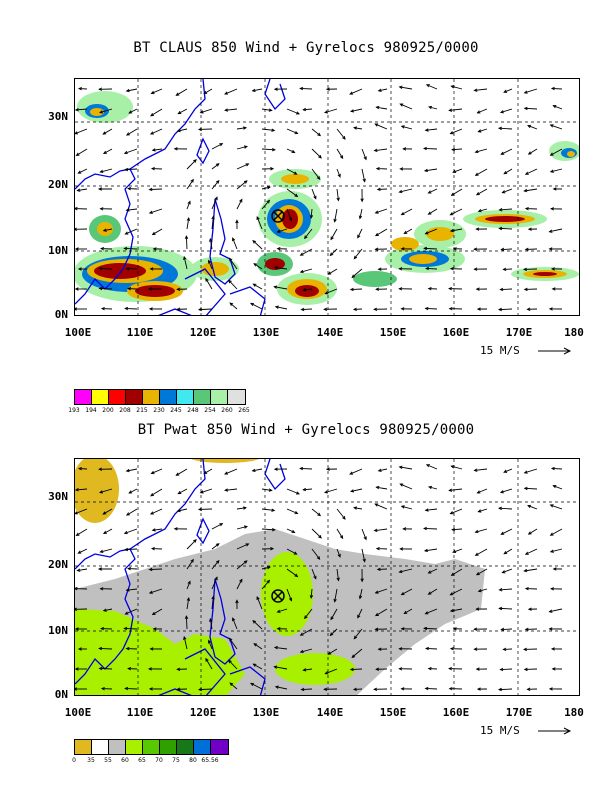  Describe the element at coordinates (74, 410) in the screenshot. I see `map1-colorbar-label: 193` at that location.